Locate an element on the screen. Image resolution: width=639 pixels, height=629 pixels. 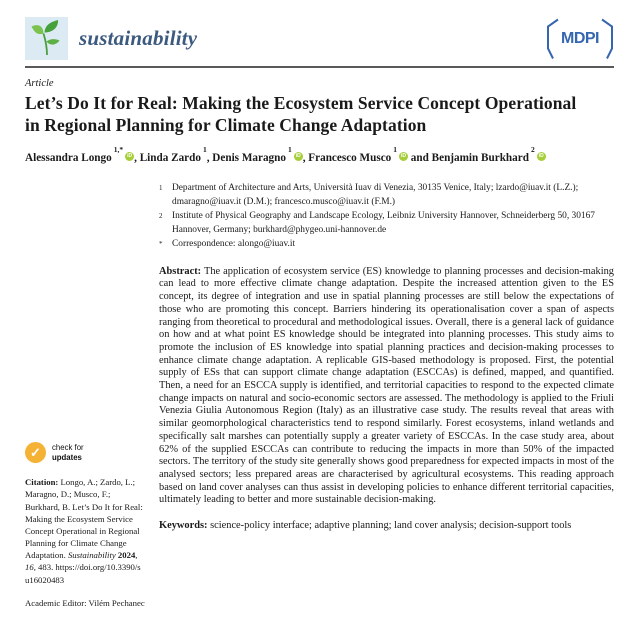
affiliation-marker: * is located at coordinates (161, 243).